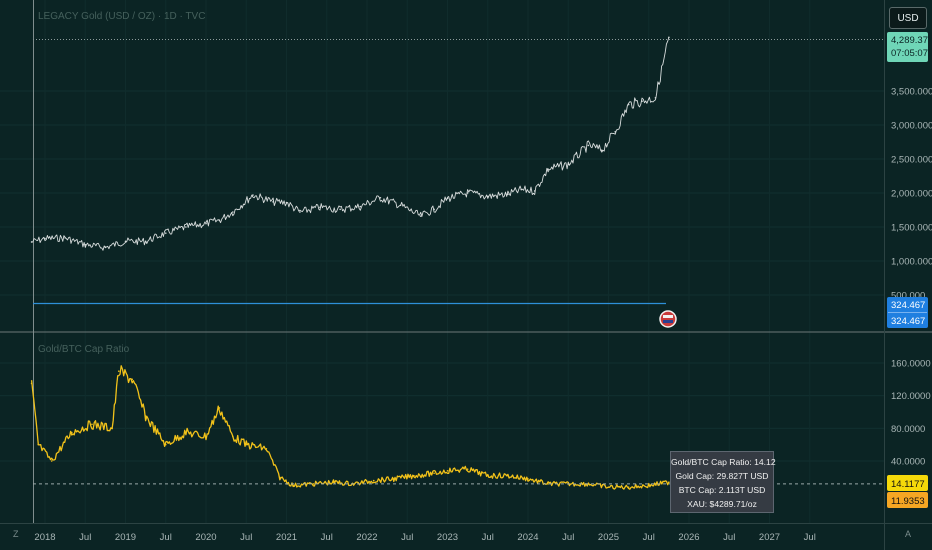 The width and height of the screenshot is (932, 550). What do you see at coordinates (908, 18) in the screenshot?
I see `currency-button: USD` at bounding box center [908, 18].